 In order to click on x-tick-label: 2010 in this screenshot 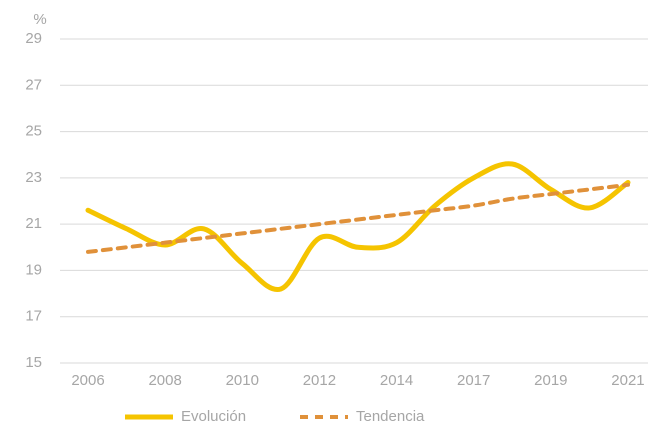, I will do `click(242, 380)`.